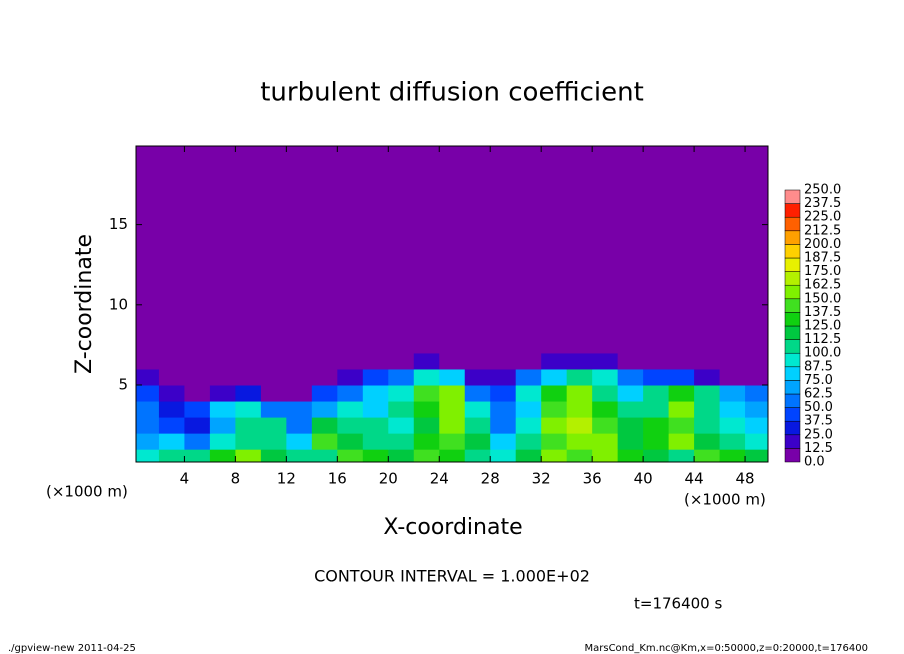 The width and height of the screenshot is (904, 654). I want to click on x-tick-label: 12, so click(286, 479).